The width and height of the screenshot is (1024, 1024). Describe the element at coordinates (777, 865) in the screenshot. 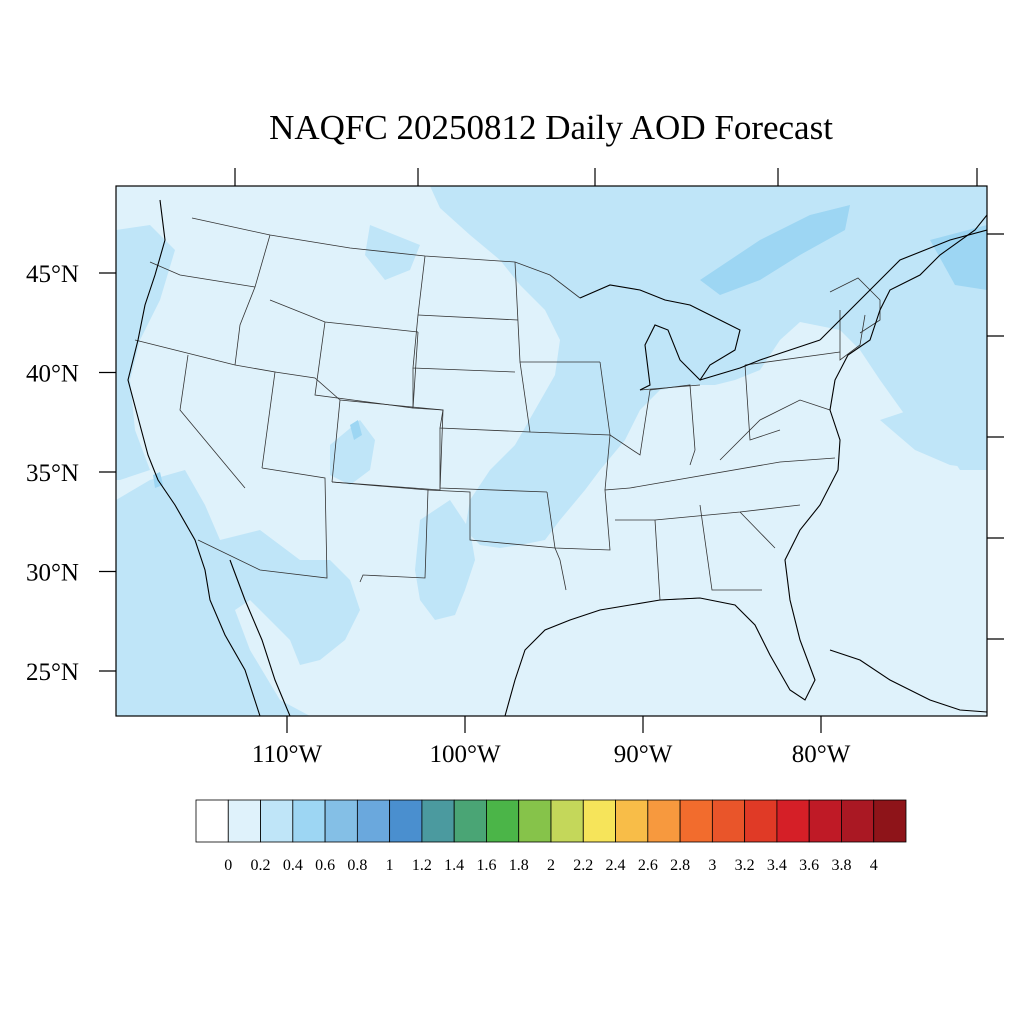

I see `colorbar-label: 3.4` at that location.